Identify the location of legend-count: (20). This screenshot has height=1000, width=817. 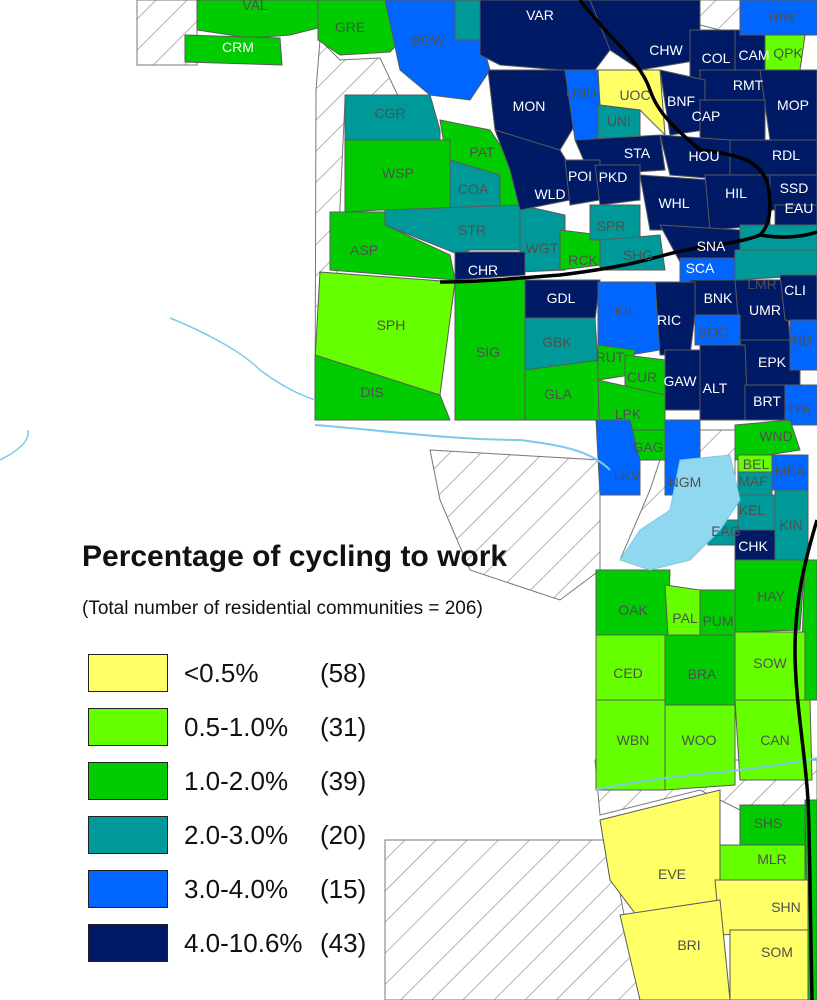
(343, 835).